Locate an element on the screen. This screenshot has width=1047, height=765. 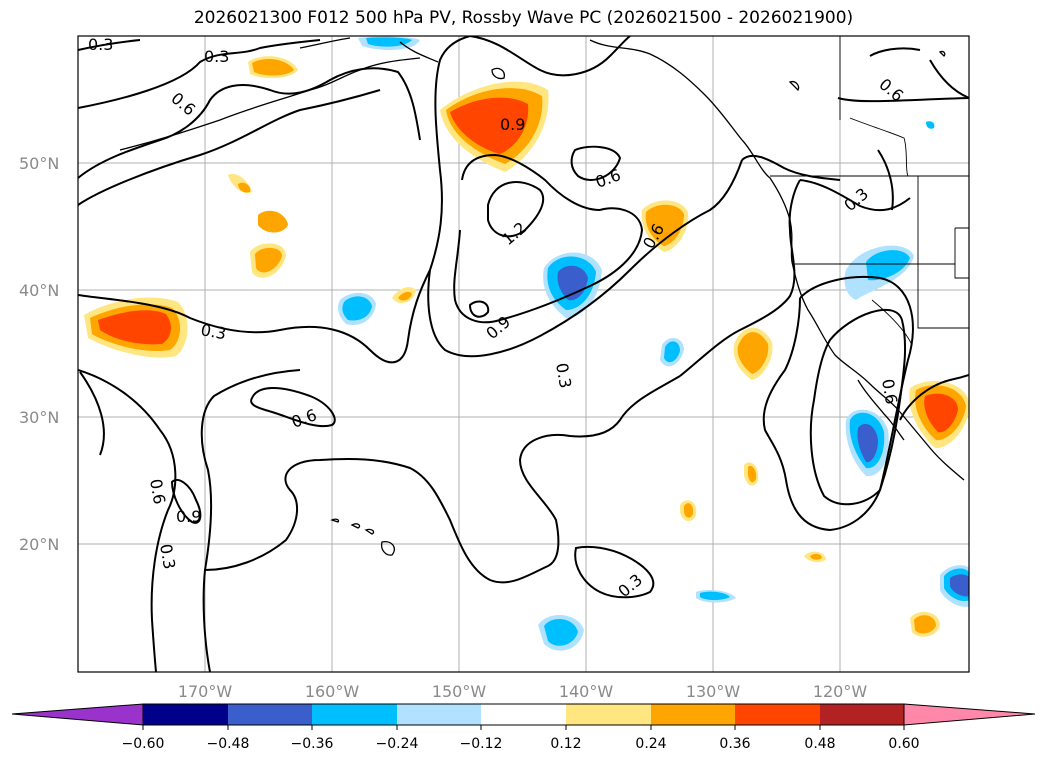
political-borders is located at coordinates (869, 191).